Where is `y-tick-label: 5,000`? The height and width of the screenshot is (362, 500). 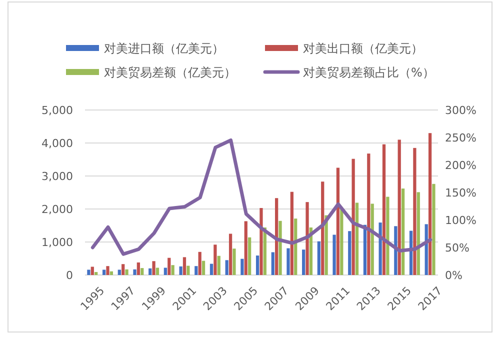 y-tick-label: 5,000 is located at coordinates (57, 110).